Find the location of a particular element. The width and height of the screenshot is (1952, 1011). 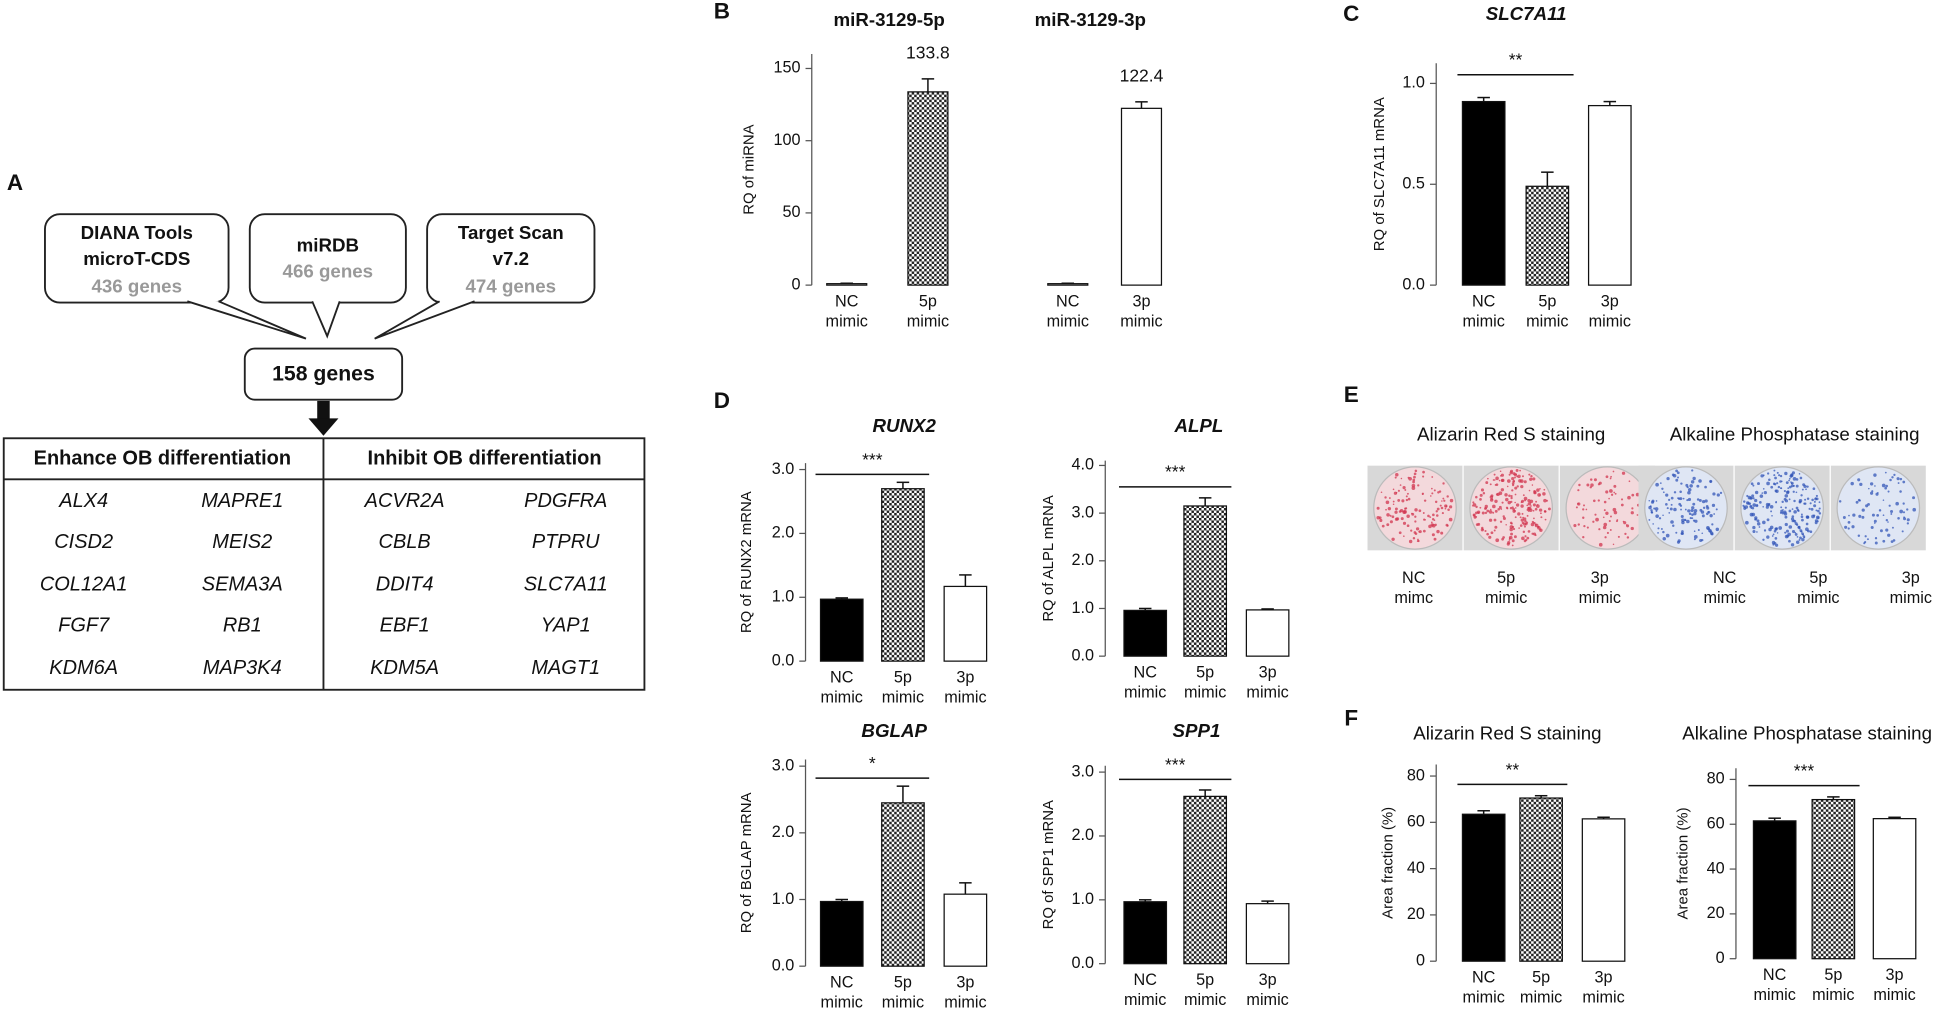

bar is located at coordinates (903, 884).